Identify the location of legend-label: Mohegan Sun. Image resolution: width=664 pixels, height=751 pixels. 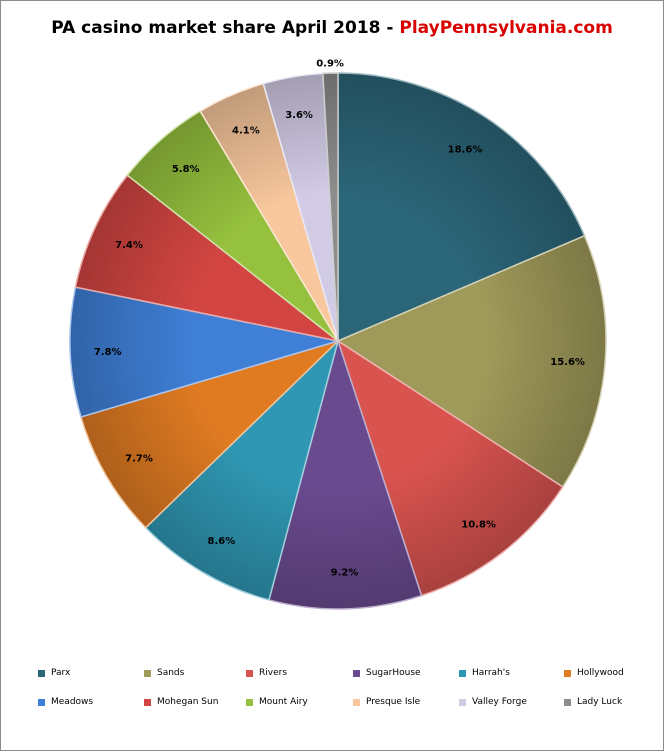
(188, 702).